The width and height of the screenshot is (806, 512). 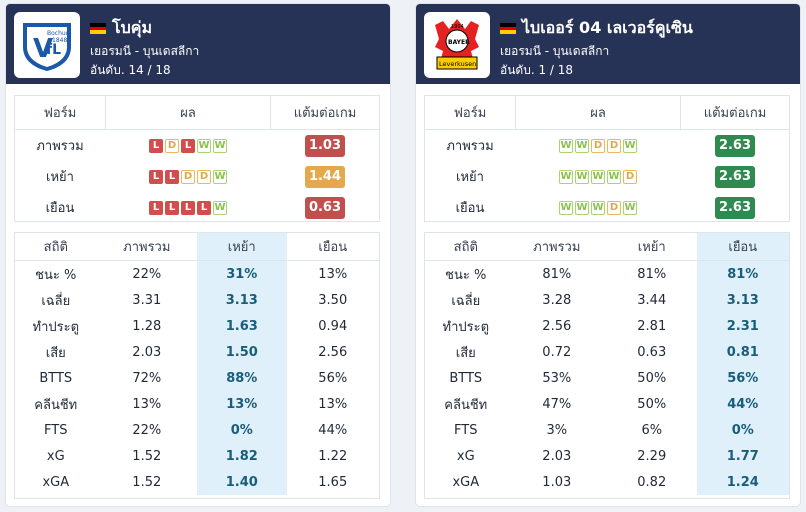 What do you see at coordinates (466, 378) in the screenshot?
I see `stat-label: BTTS` at bounding box center [466, 378].